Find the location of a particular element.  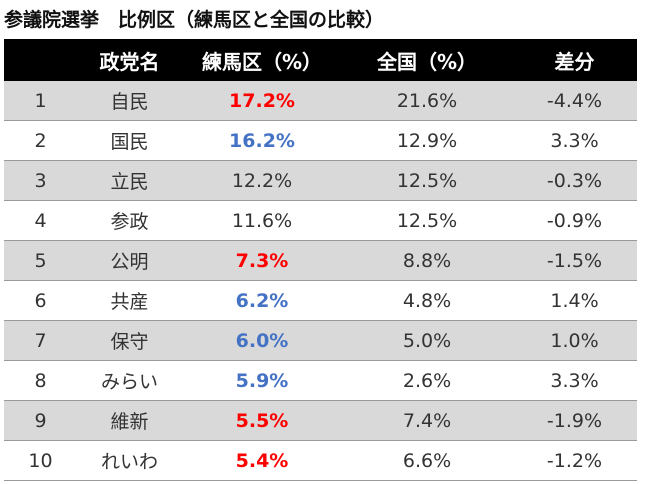

diff-cell: 1.4% is located at coordinates (574, 300).